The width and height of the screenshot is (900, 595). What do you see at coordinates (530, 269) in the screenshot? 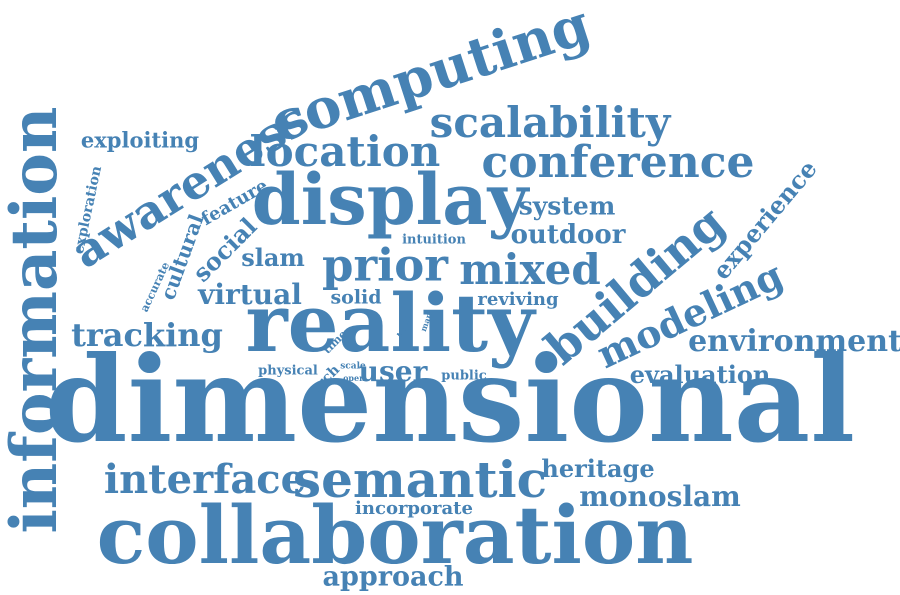
I see `word-mixed: mixed` at bounding box center [530, 269].